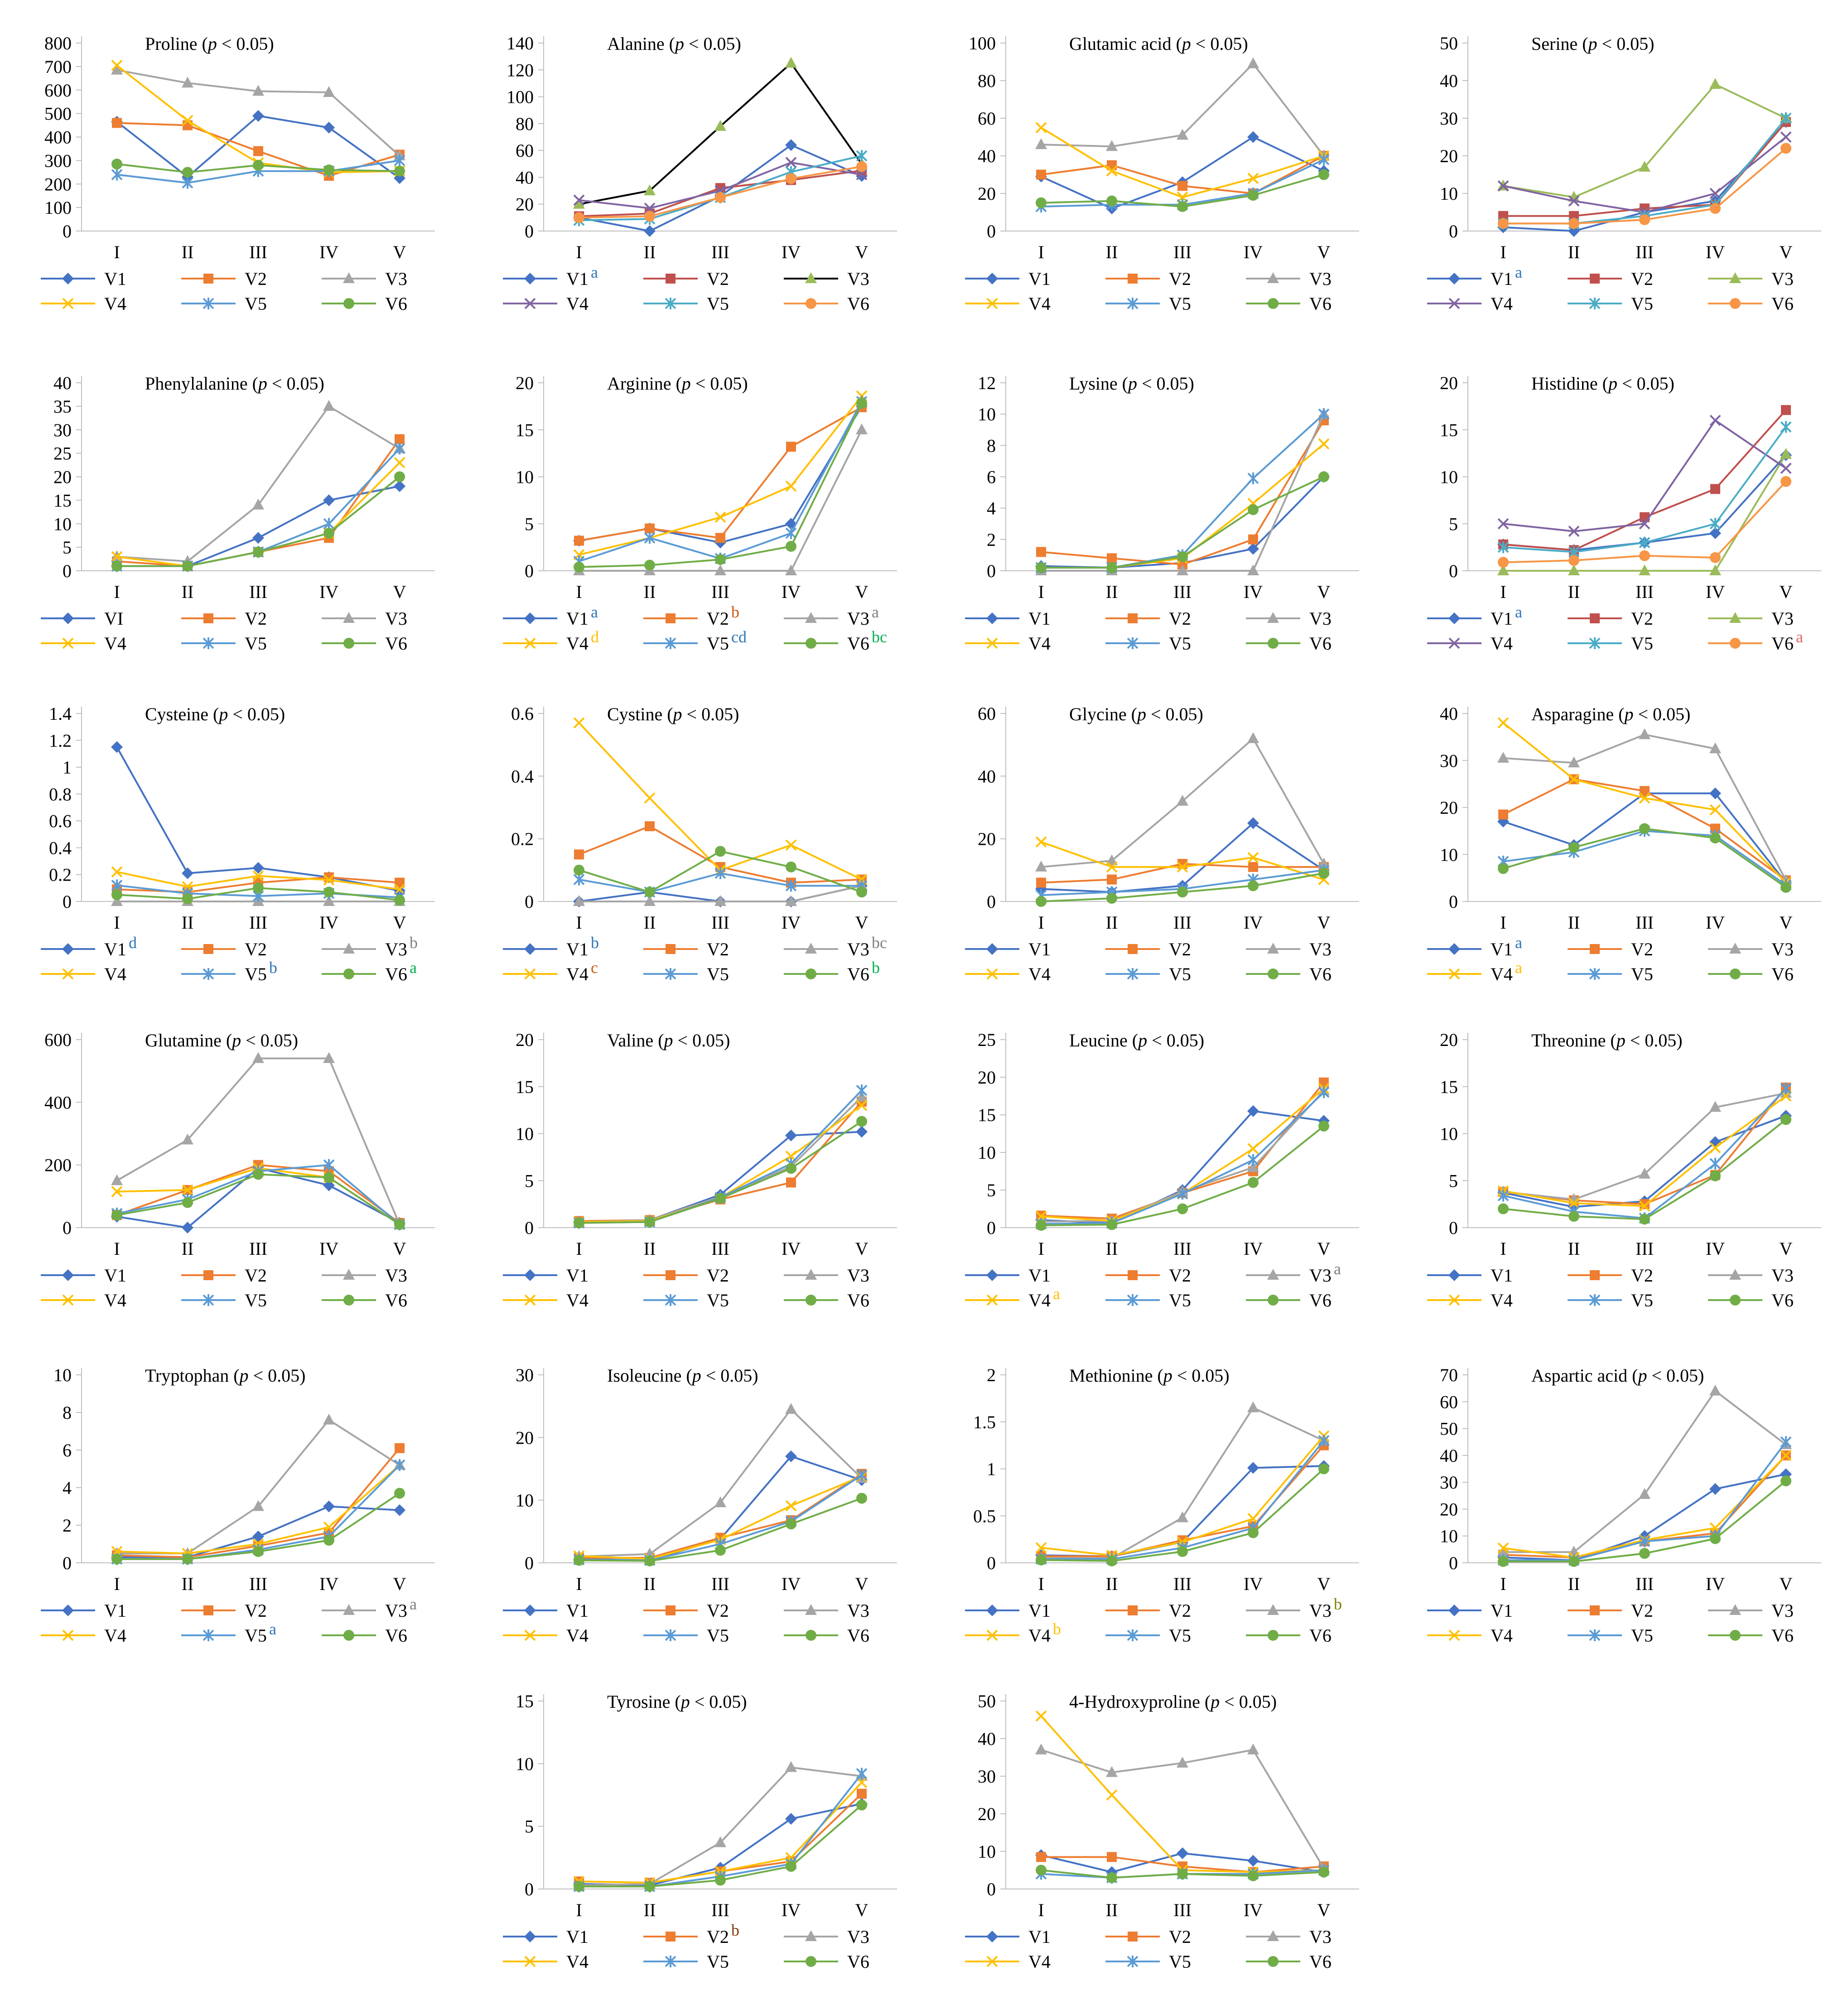 This screenshot has width=1848, height=1990. Describe the element at coordinates (1449, 1429) in the screenshot. I see `y-tick-label: 50` at that location.